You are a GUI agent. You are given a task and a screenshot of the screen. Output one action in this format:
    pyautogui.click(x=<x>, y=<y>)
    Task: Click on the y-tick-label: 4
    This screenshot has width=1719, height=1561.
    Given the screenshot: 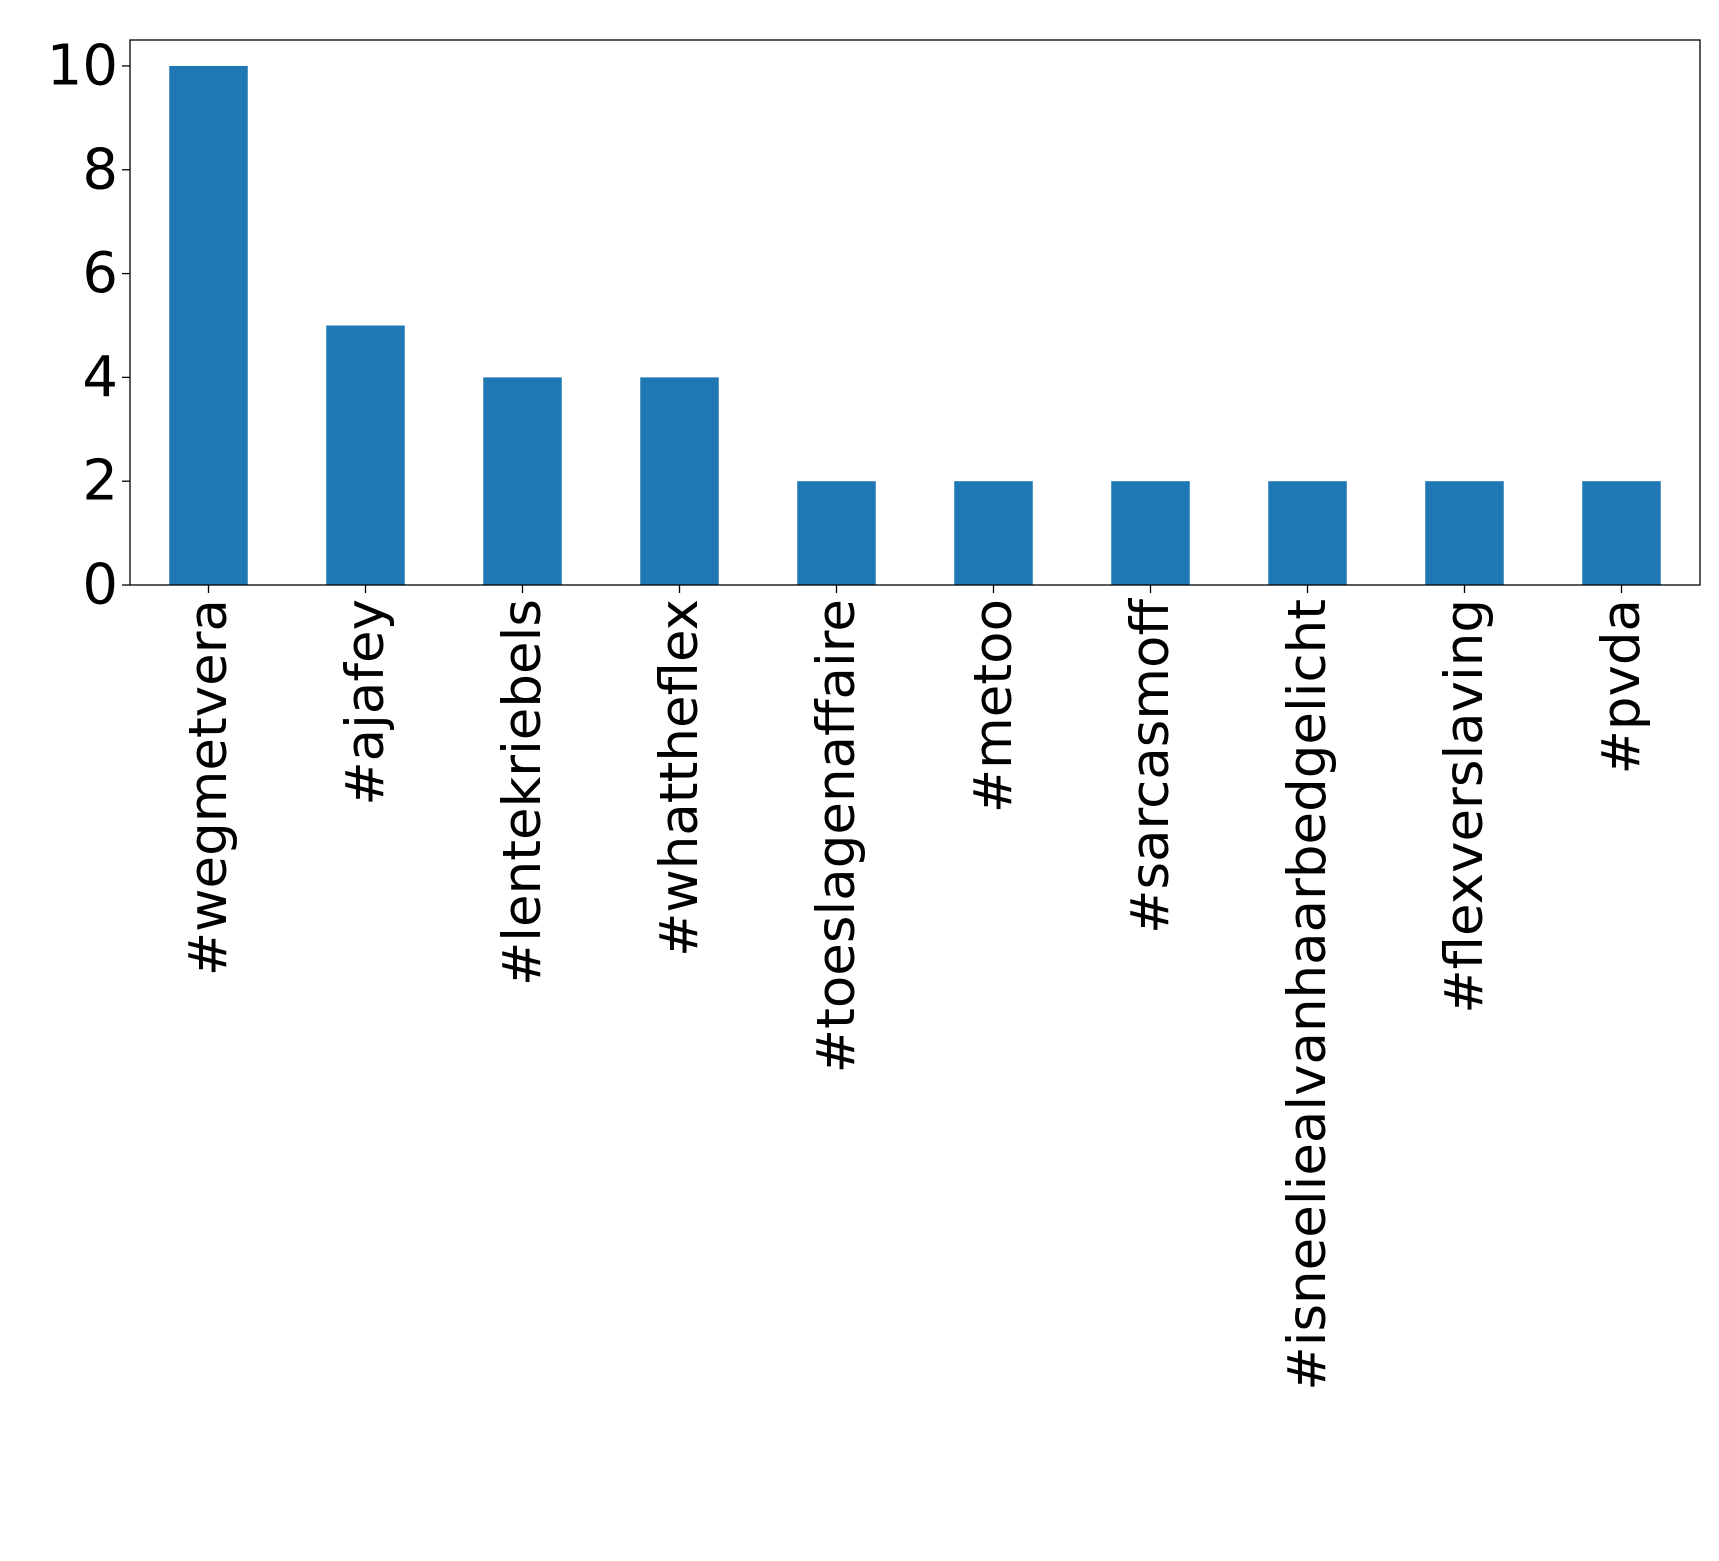 What is the action you would take?
    pyautogui.click(x=100, y=377)
    